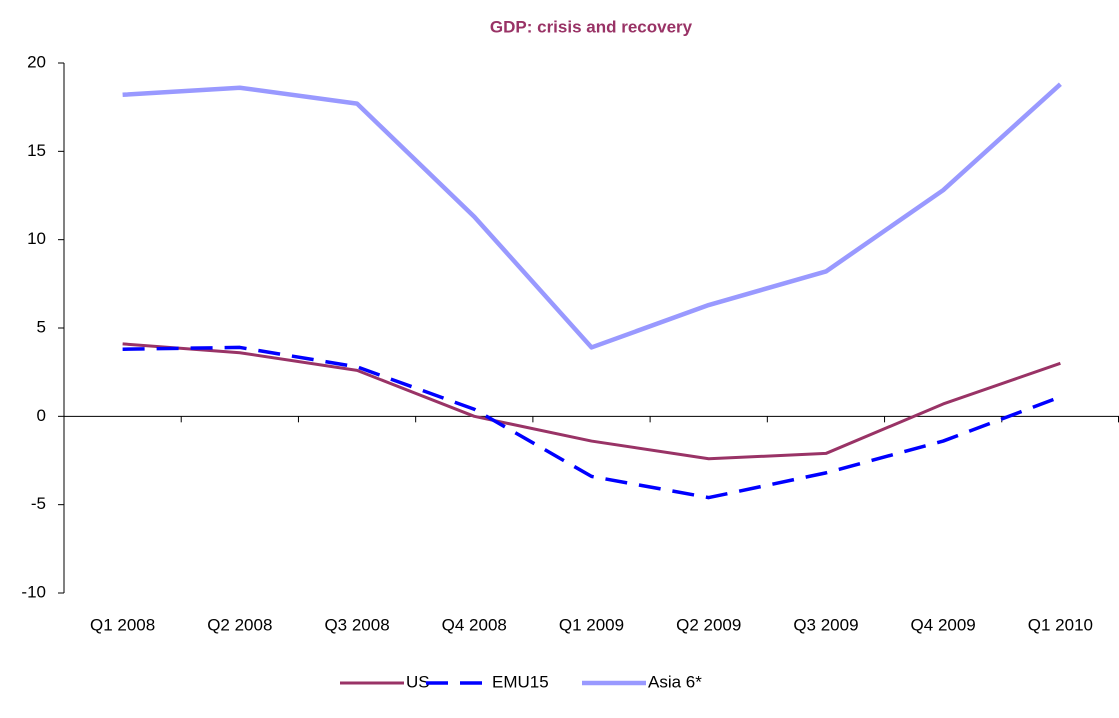 The width and height of the screenshot is (1119, 718). What do you see at coordinates (239, 624) in the screenshot?
I see `x-tick-label: Q2 2008` at bounding box center [239, 624].